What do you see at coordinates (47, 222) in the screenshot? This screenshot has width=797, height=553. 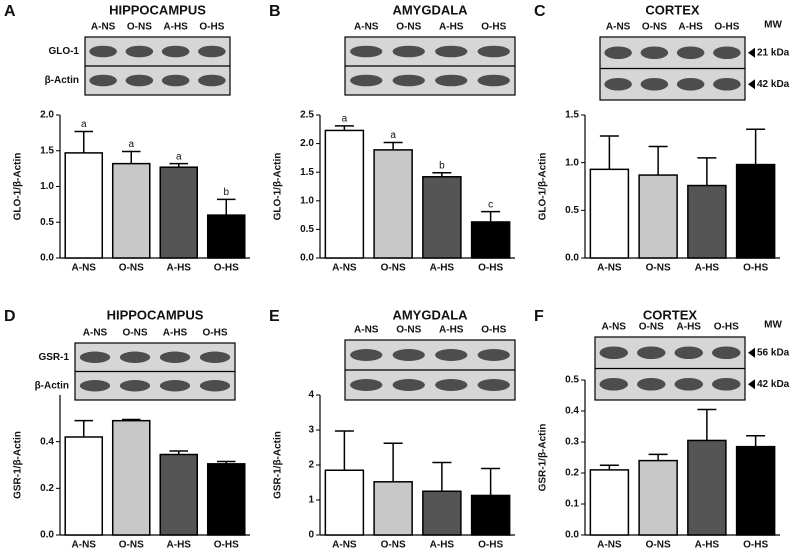 I see `y-tick-label: 0.5` at bounding box center [47, 222].